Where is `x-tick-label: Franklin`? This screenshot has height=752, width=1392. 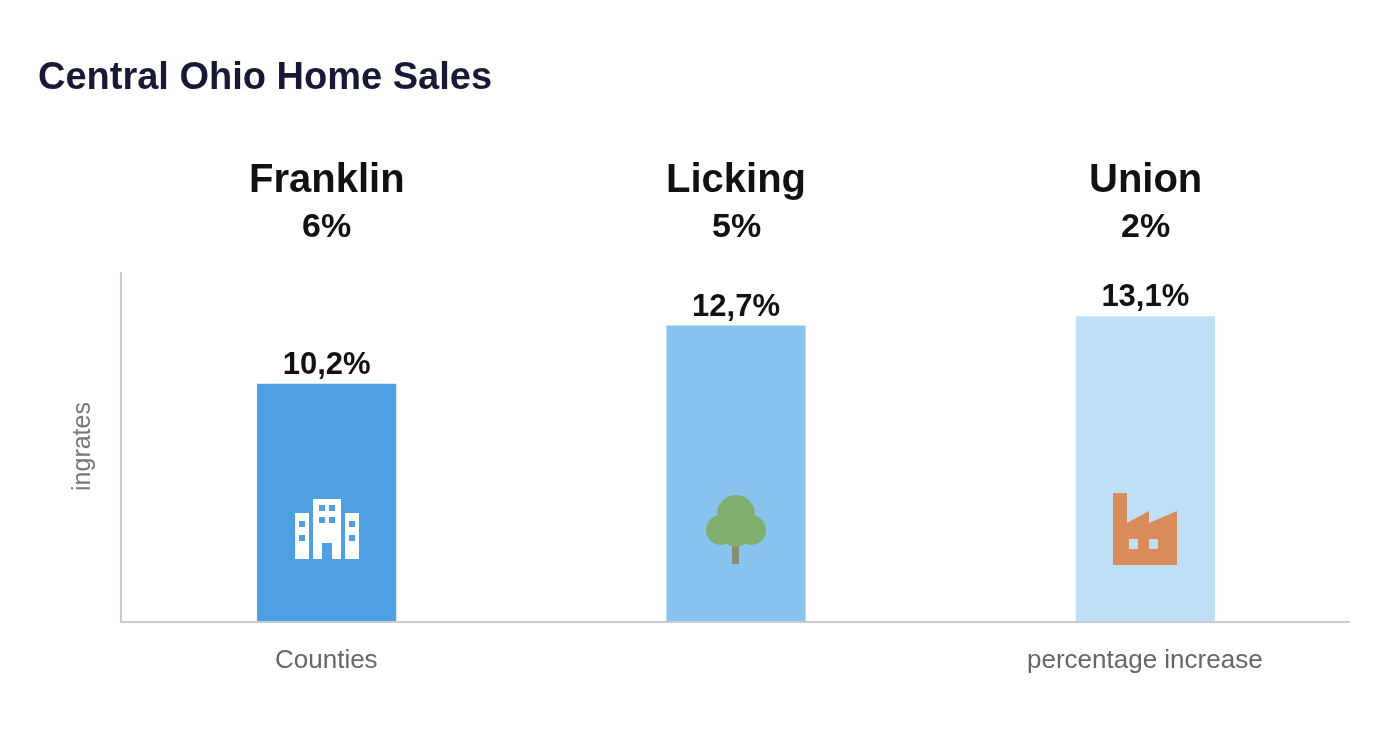
x-tick-label: Franklin is located at coordinates (327, 178).